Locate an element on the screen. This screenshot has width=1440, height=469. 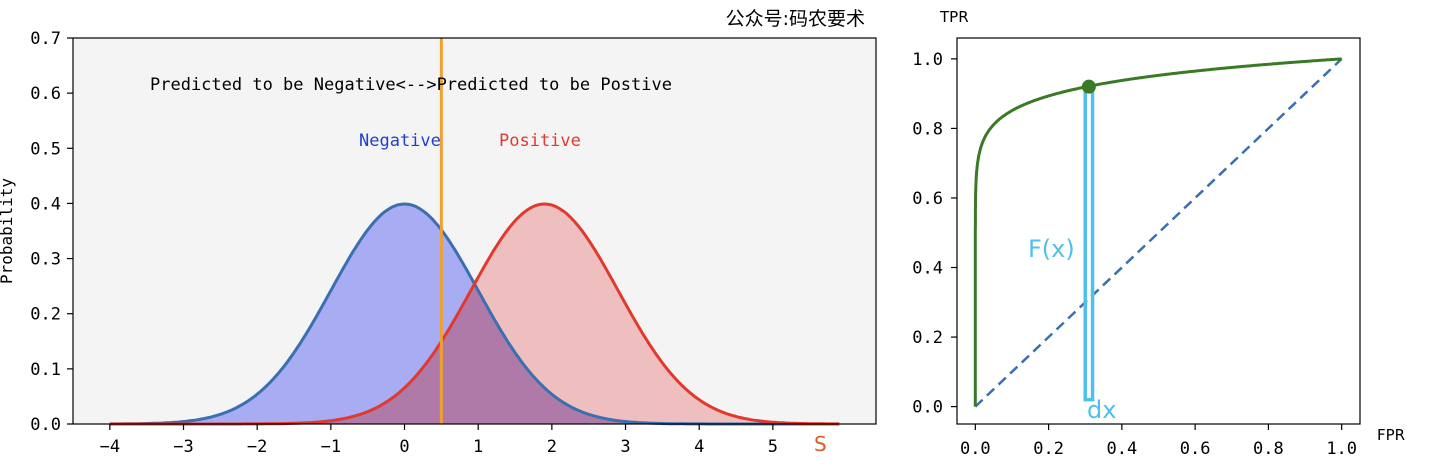
curve-label: F(x) is located at coordinates (1051, 249).